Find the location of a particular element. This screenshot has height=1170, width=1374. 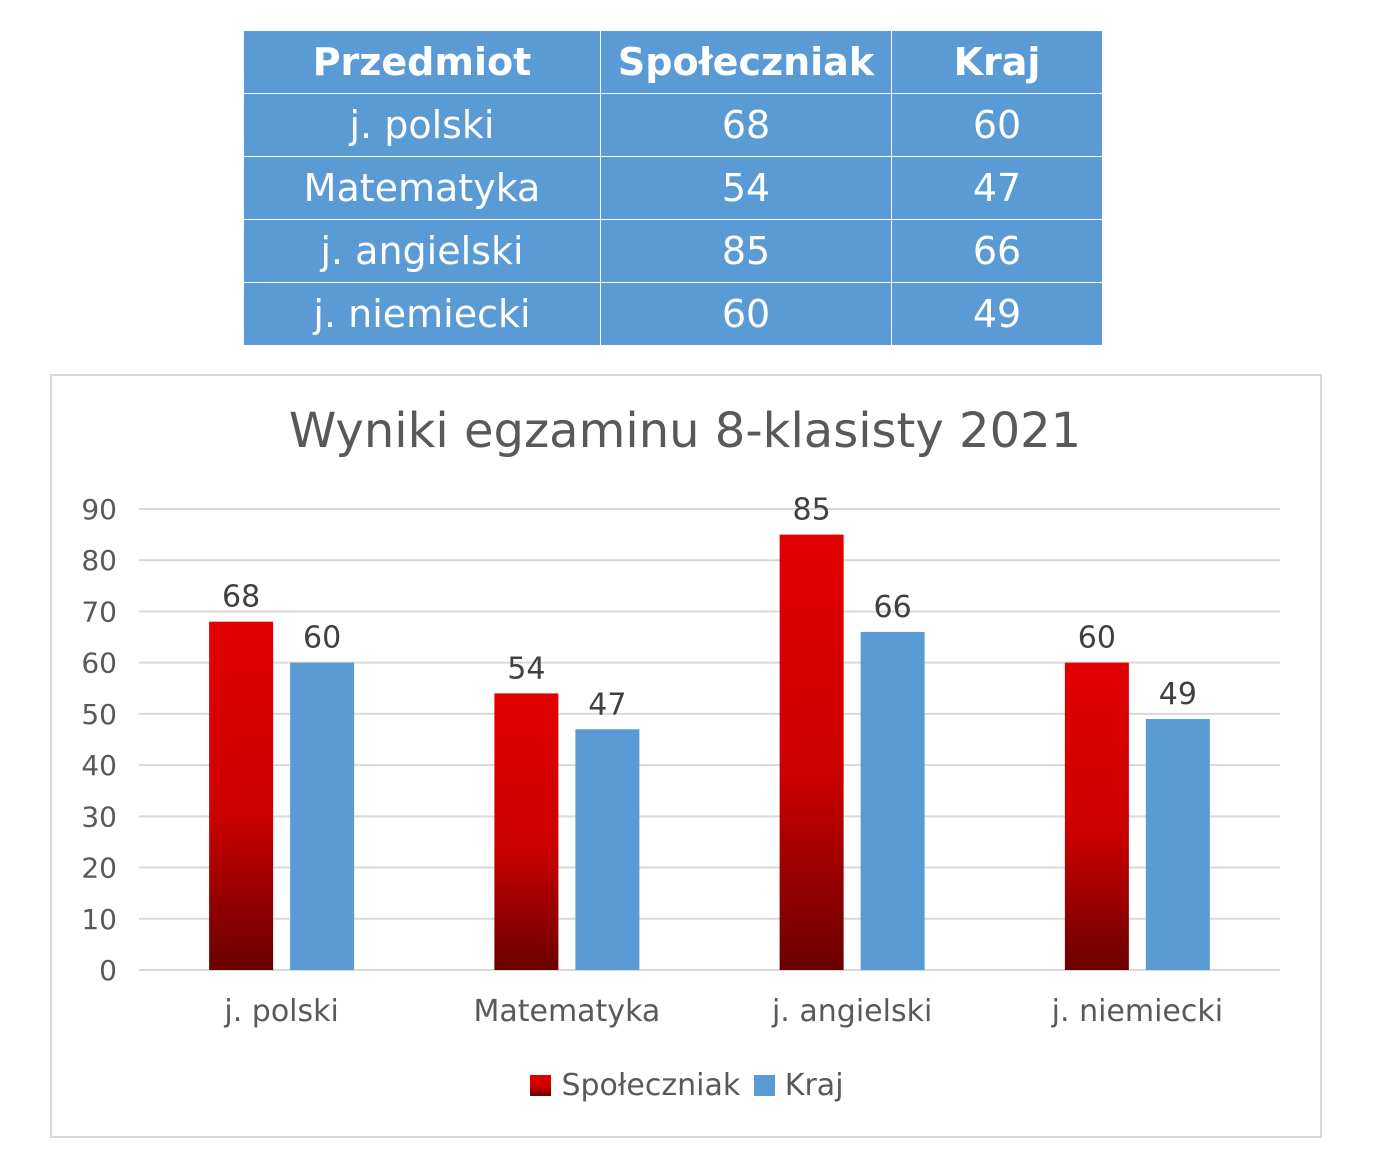

table-cell-school: 68 is located at coordinates (746, 125).